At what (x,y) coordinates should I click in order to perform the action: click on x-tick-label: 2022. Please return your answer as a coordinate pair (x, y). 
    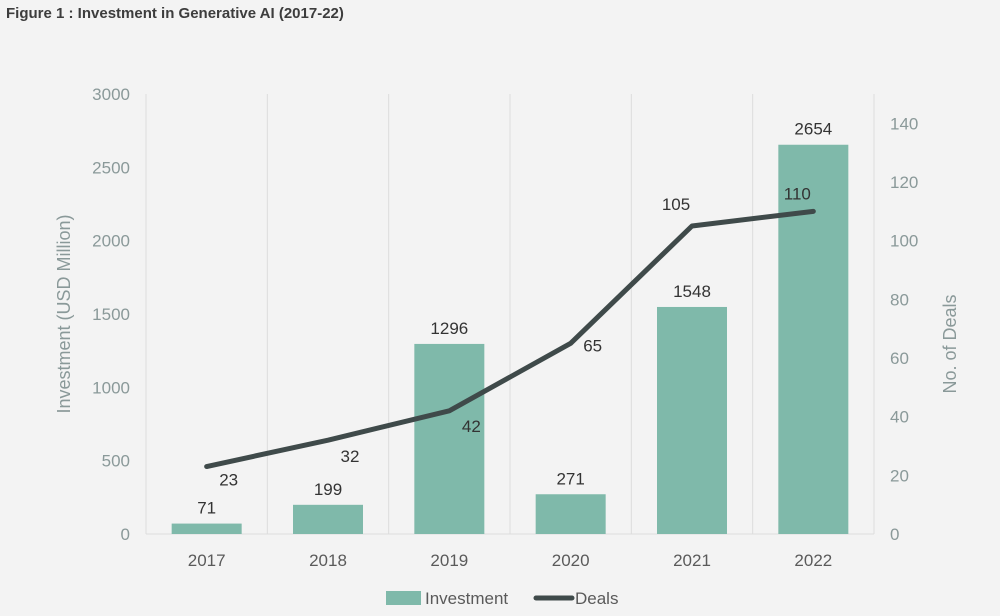
    Looking at the image, I should click on (813, 560).